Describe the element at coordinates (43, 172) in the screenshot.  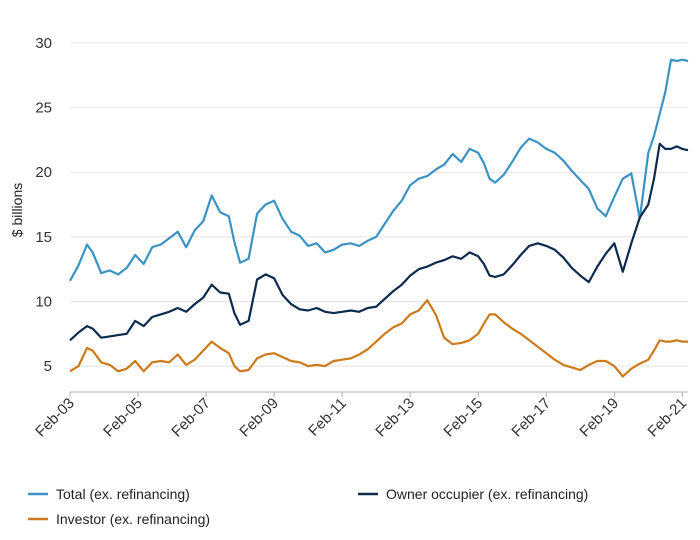
I see `y-tick-label: 20` at that location.